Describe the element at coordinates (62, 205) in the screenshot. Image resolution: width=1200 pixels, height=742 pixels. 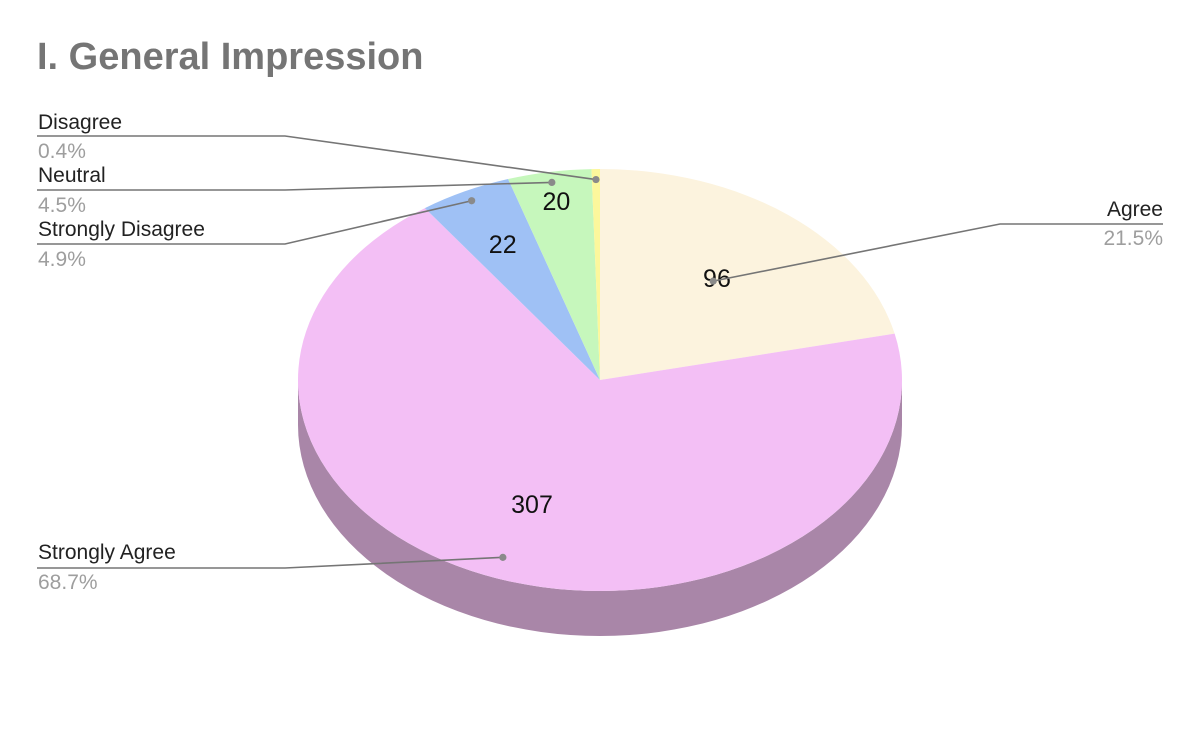
I see `legend-percent-3: 4.5%` at that location.